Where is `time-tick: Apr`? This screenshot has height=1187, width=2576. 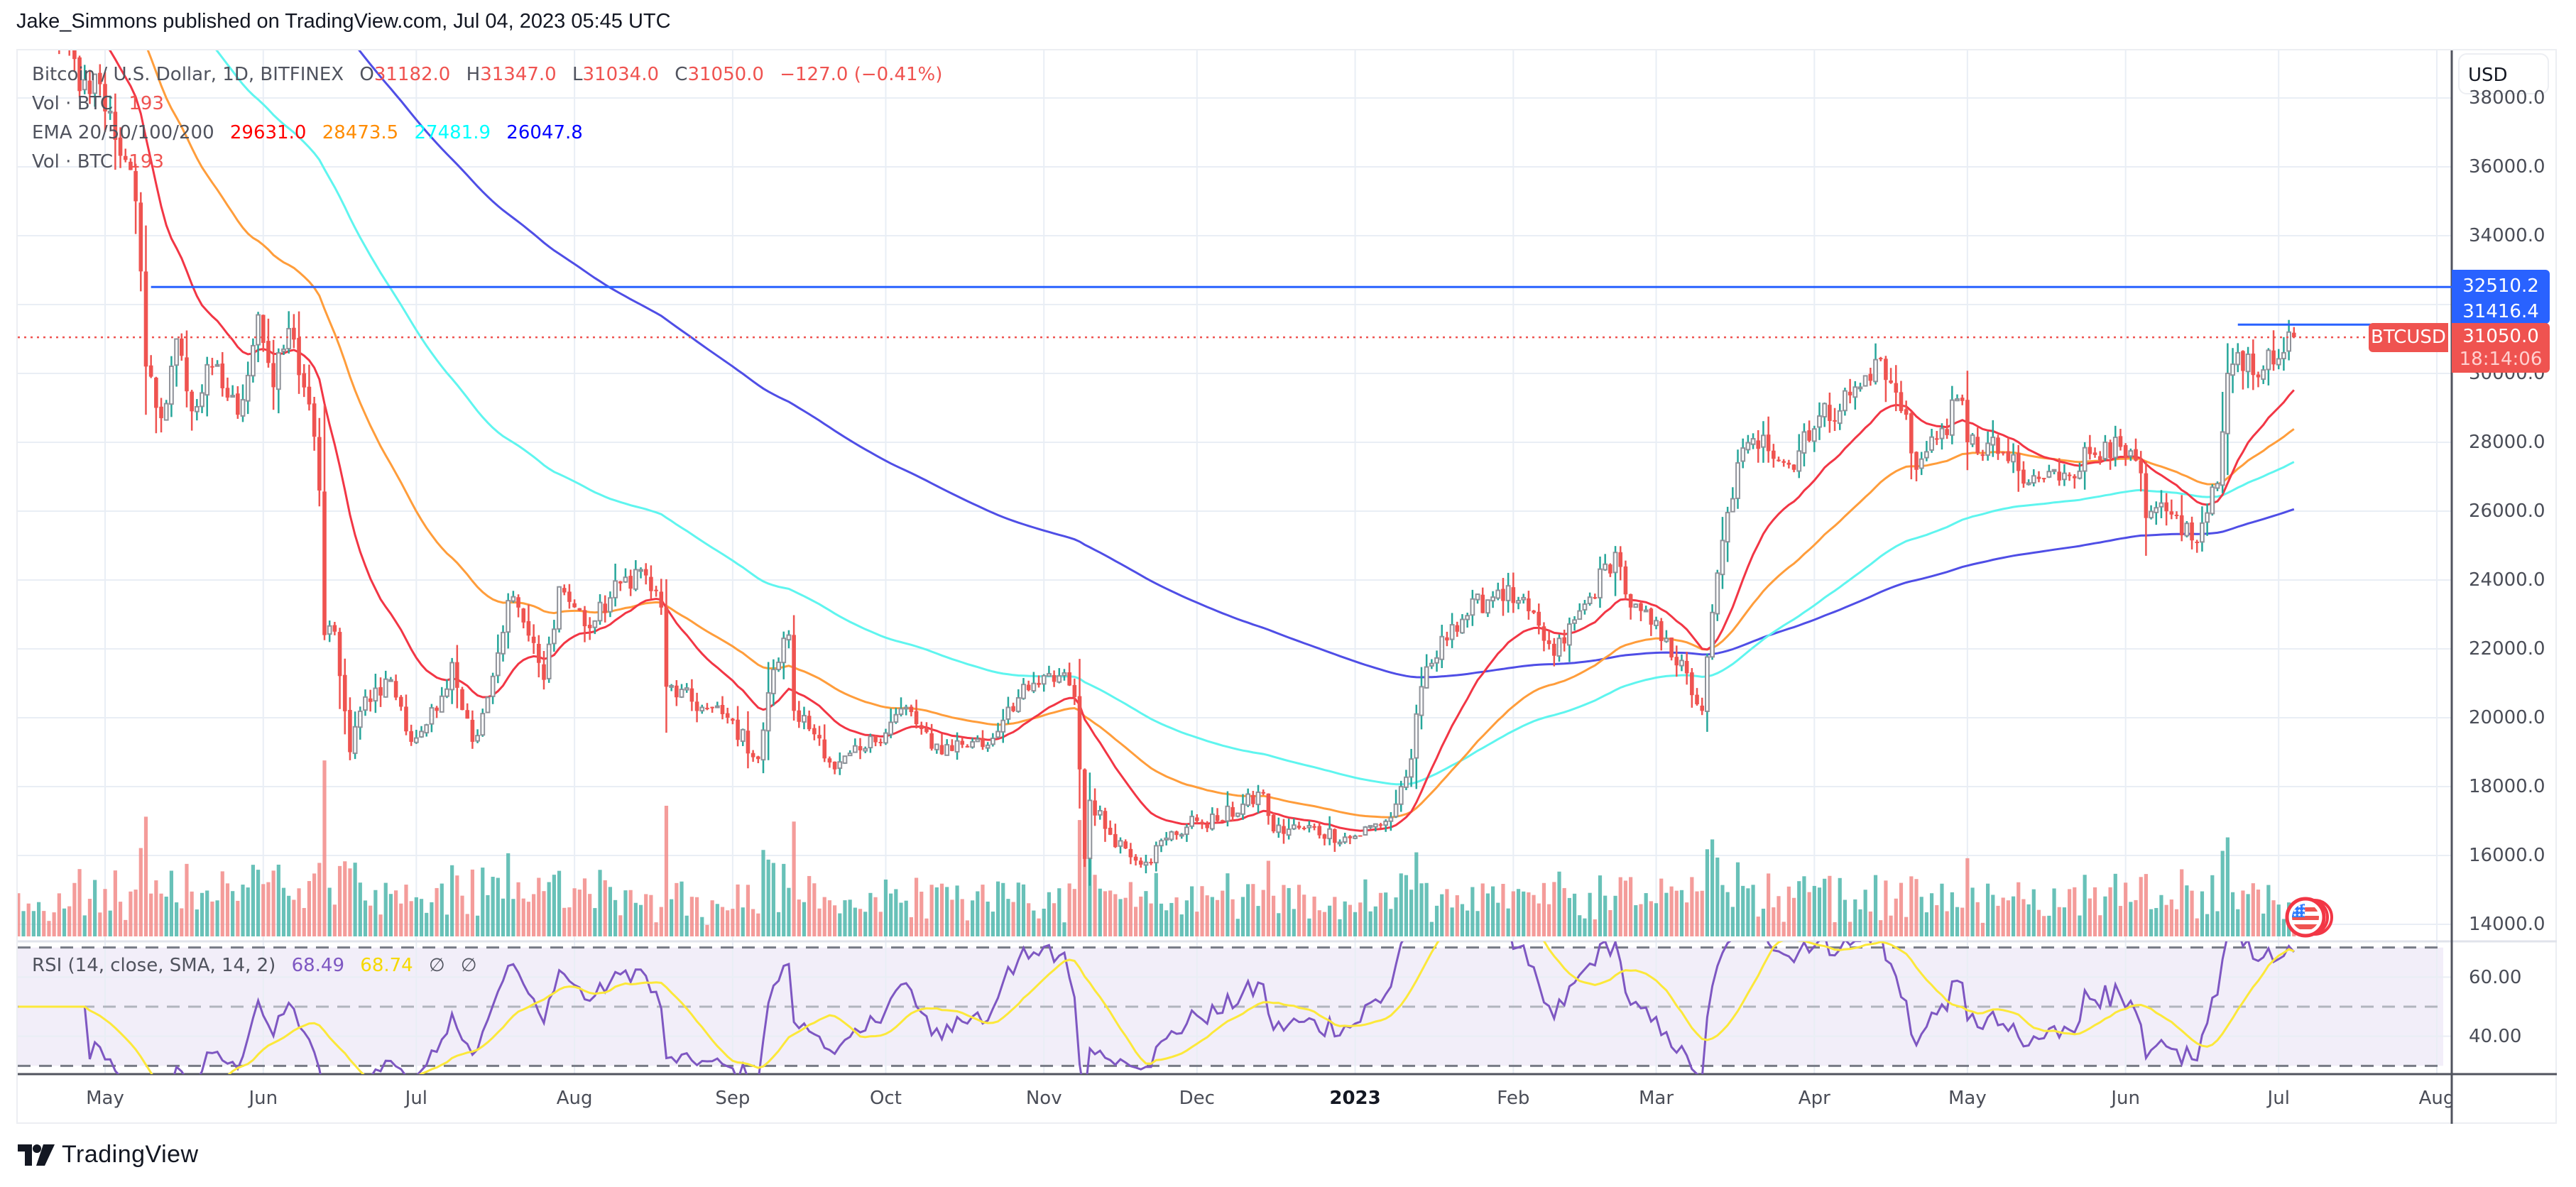
time-tick: Apr is located at coordinates (1814, 1098).